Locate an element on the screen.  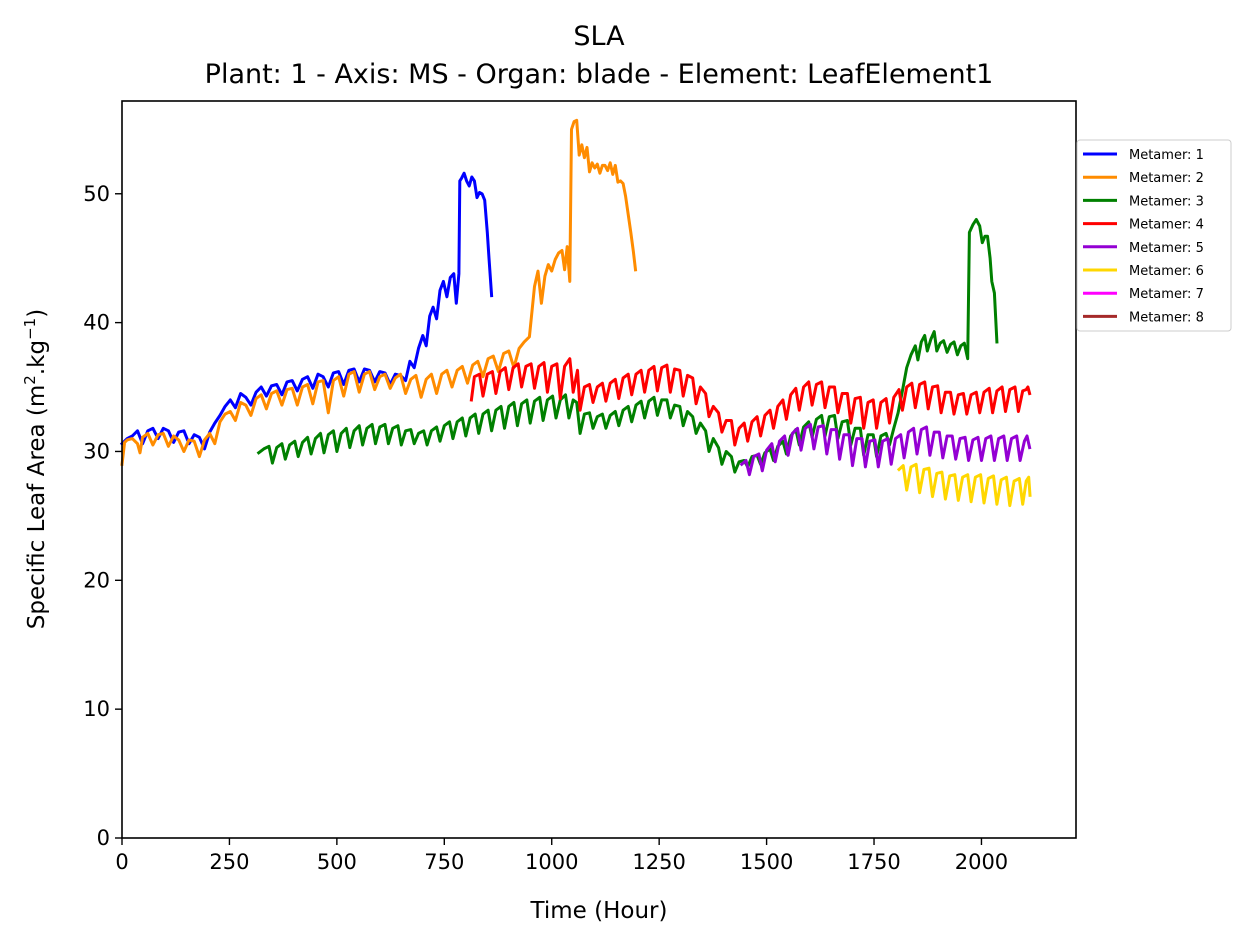
legend-label: Metamer: 4 is located at coordinates (1166, 225).